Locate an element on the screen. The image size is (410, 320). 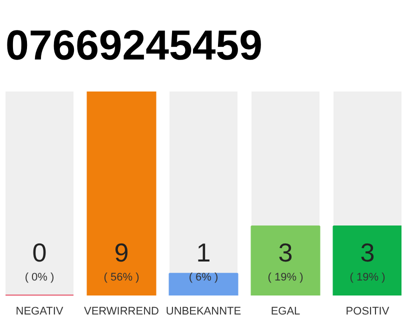
bar is located at coordinates (203, 284).